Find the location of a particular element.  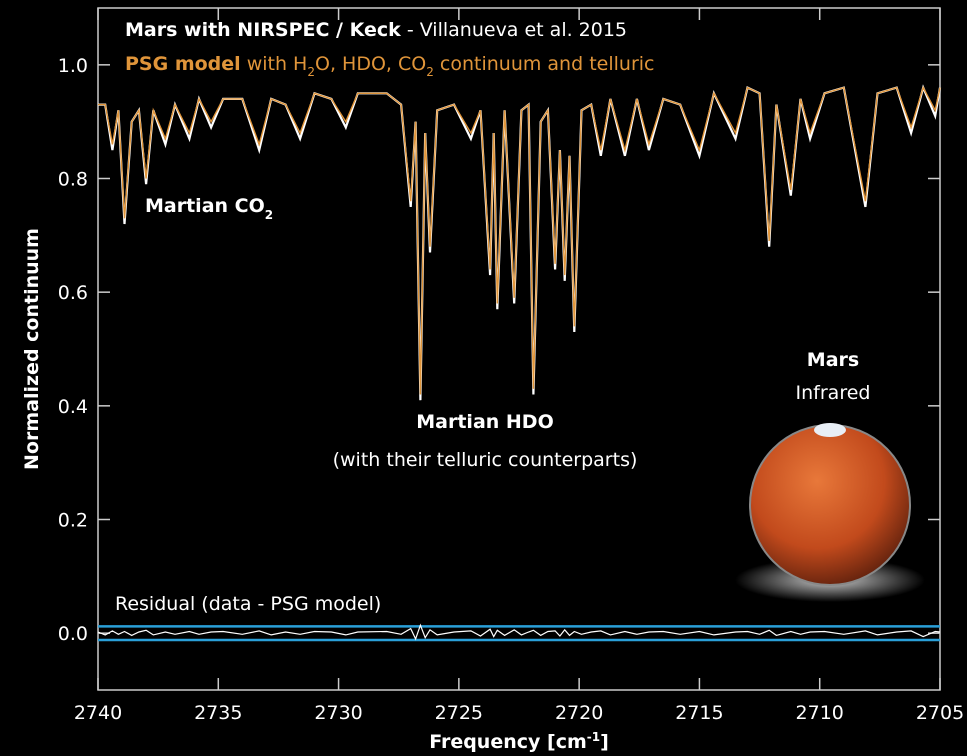

annotation-part: Martian CO is located at coordinates (205, 206).